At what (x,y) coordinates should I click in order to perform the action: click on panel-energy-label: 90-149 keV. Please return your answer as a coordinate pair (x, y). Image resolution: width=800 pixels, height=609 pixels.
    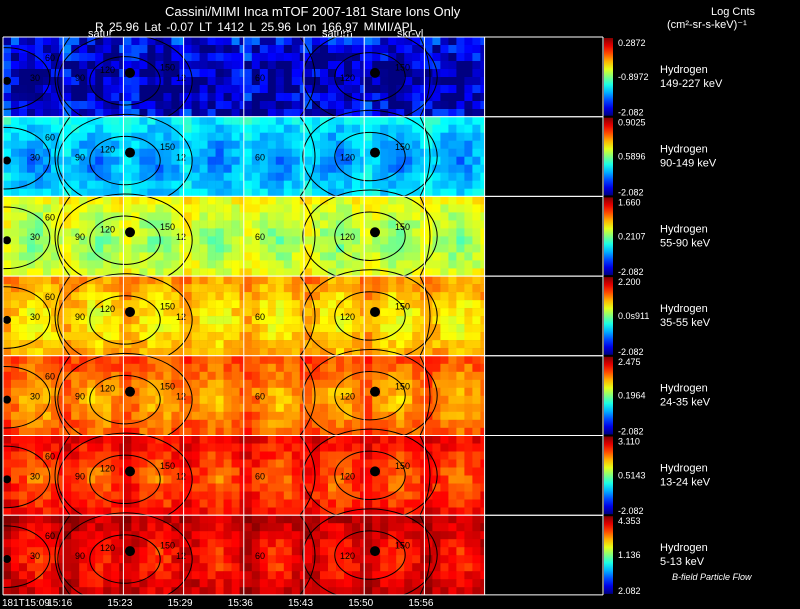
    Looking at the image, I should click on (688, 164).